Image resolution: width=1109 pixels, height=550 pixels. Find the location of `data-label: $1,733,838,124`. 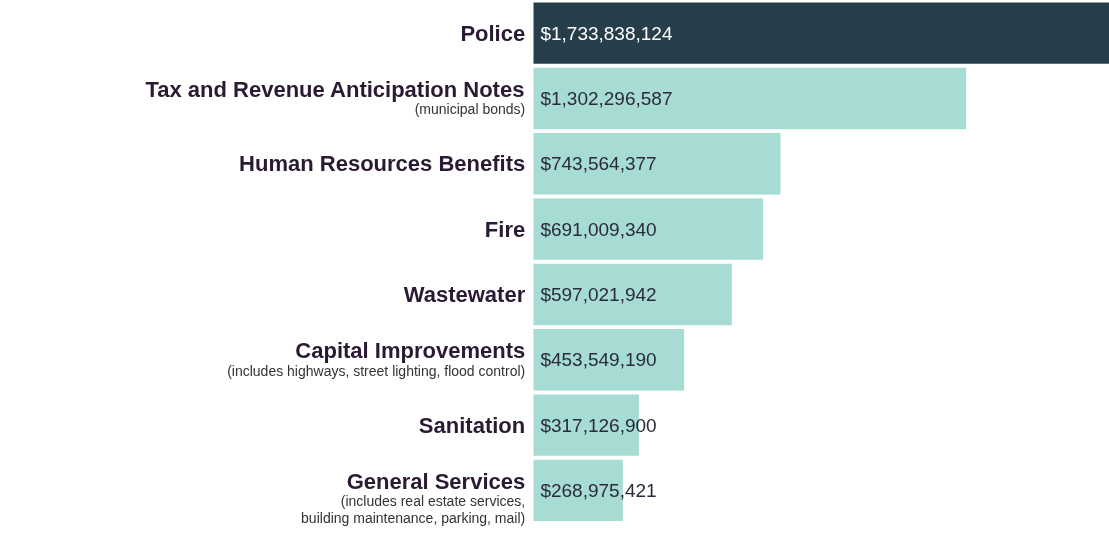

data-label: $1,733,838,124 is located at coordinates (606, 33).